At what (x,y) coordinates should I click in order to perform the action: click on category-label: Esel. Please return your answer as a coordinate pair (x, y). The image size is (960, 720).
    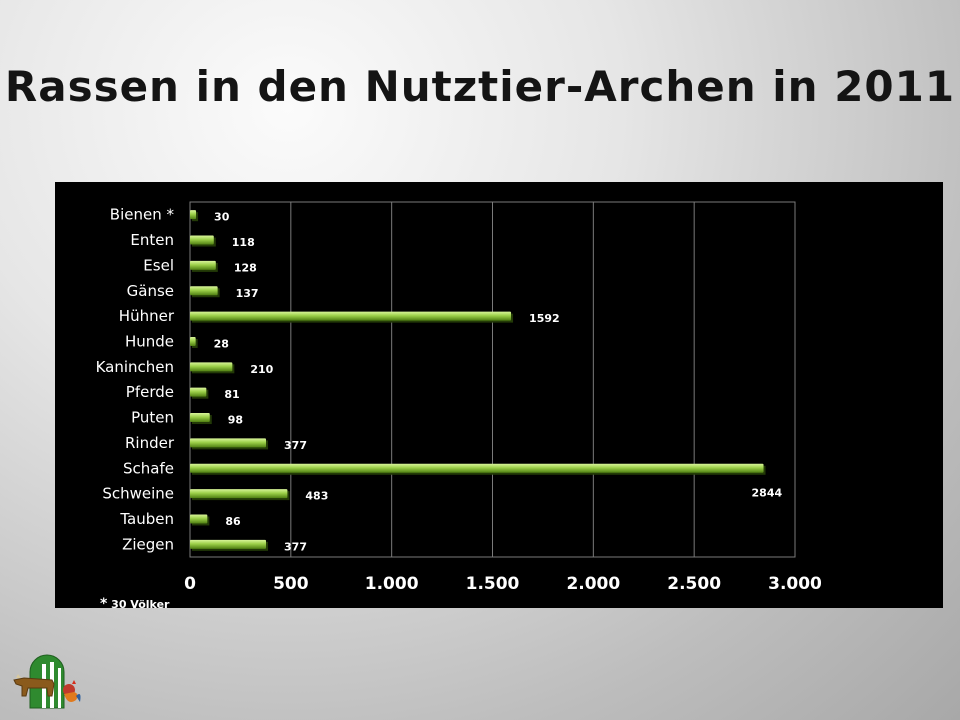
    Looking at the image, I should click on (158, 265).